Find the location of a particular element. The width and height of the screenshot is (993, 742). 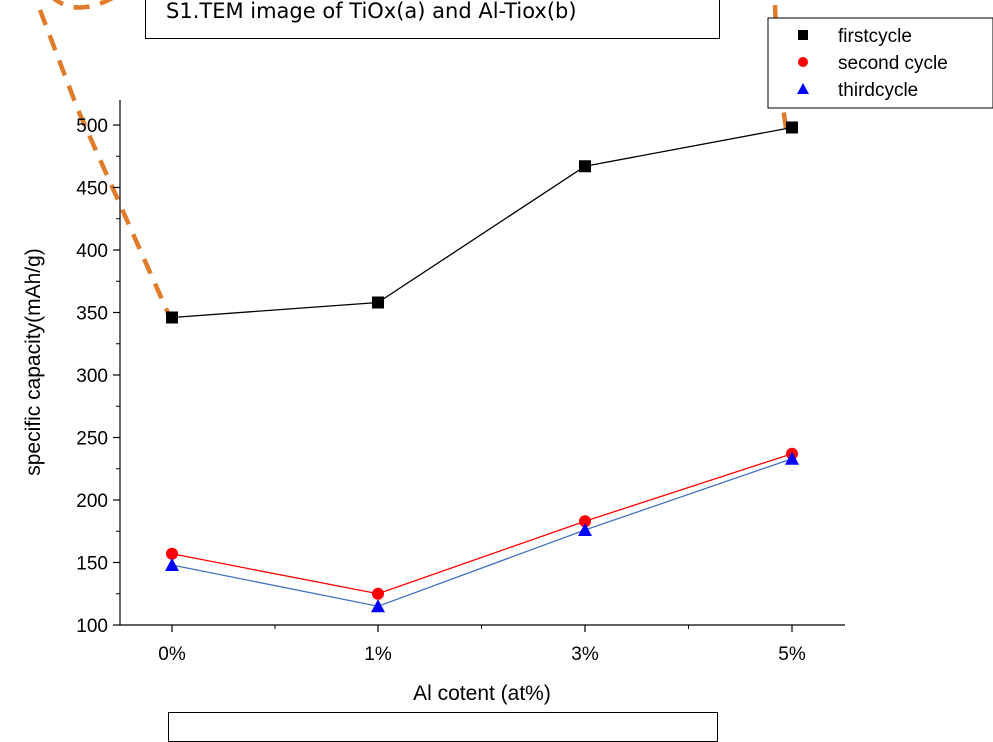

figure-caption-lower-box is located at coordinates (443, 727).